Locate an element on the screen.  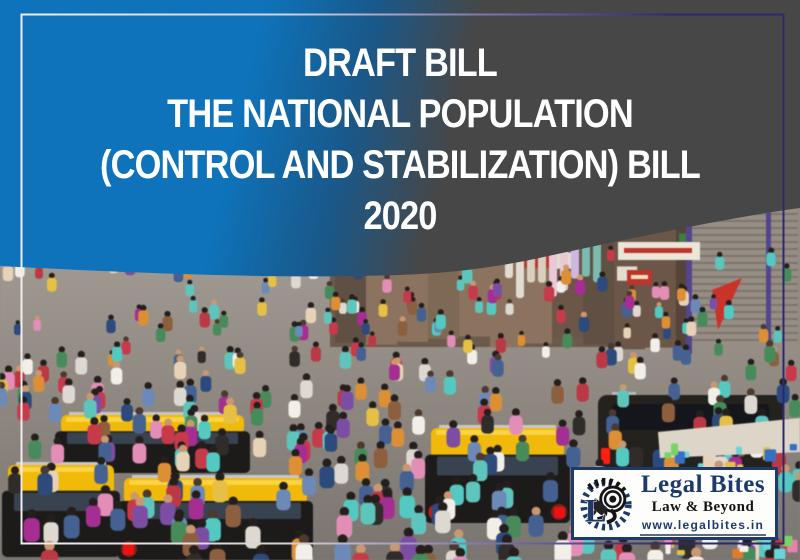
logo-tagline: Law & Beyond is located at coordinates (703, 506).